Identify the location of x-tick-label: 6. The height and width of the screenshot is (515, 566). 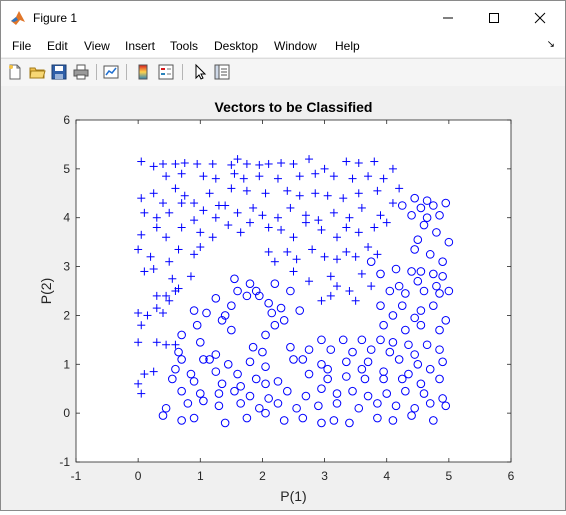
(511, 476).